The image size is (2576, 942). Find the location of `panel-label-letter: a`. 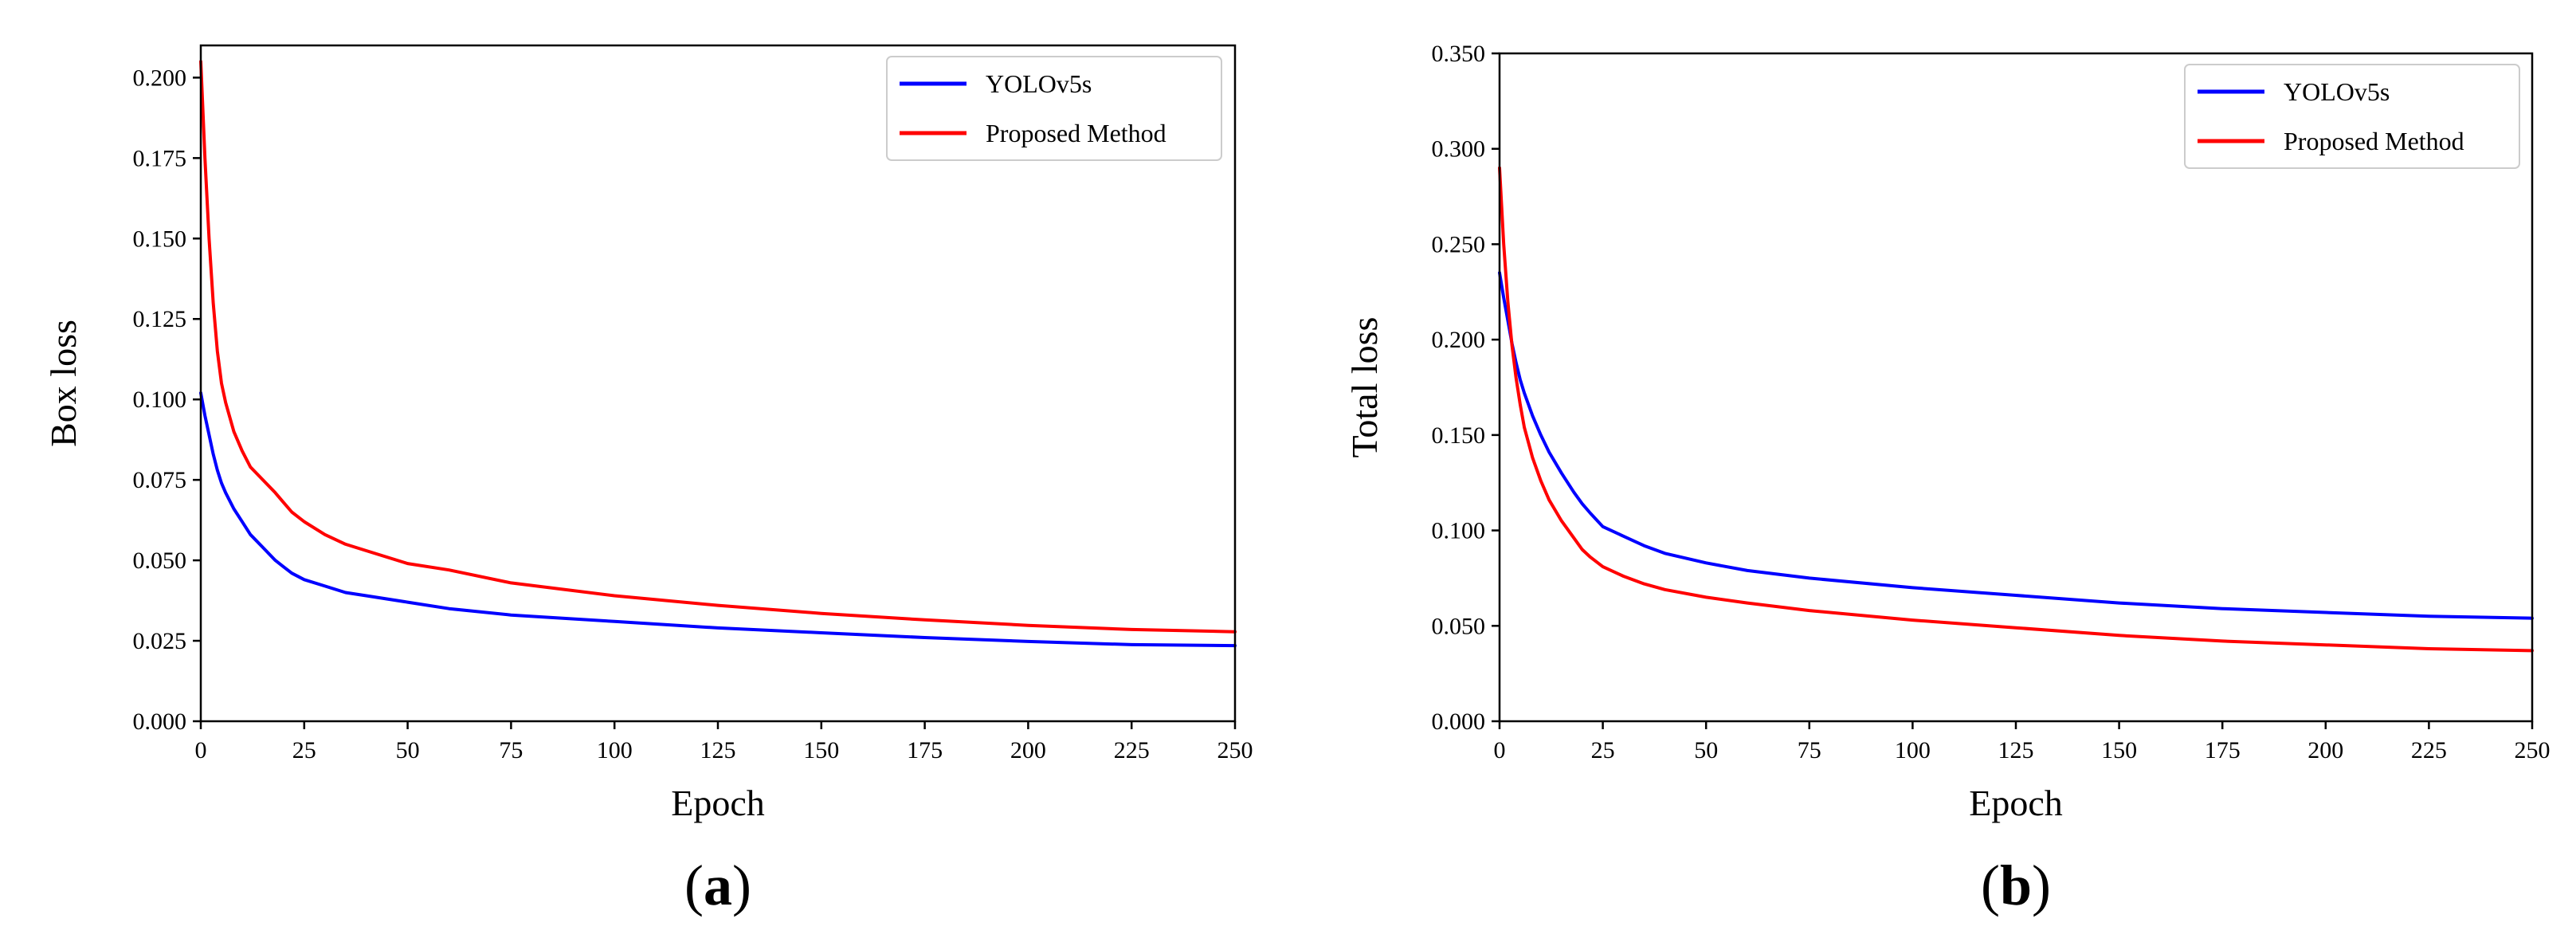

panel-label-letter: a is located at coordinates (718, 885).